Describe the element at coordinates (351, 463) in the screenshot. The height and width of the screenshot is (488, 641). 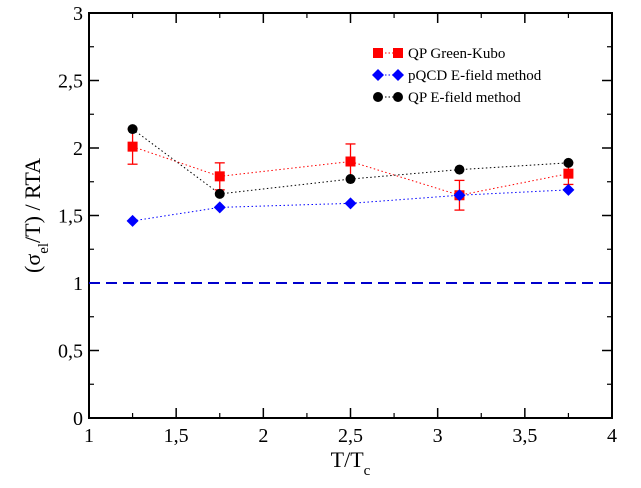
I see `x-axis-label: T/Tc` at that location.